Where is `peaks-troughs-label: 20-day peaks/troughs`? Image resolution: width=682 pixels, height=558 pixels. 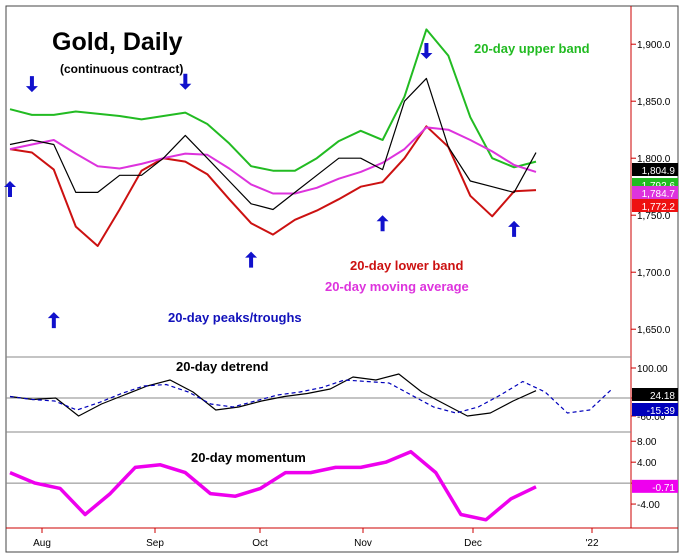 peaks-troughs-label: 20-day peaks/troughs is located at coordinates (235, 317).